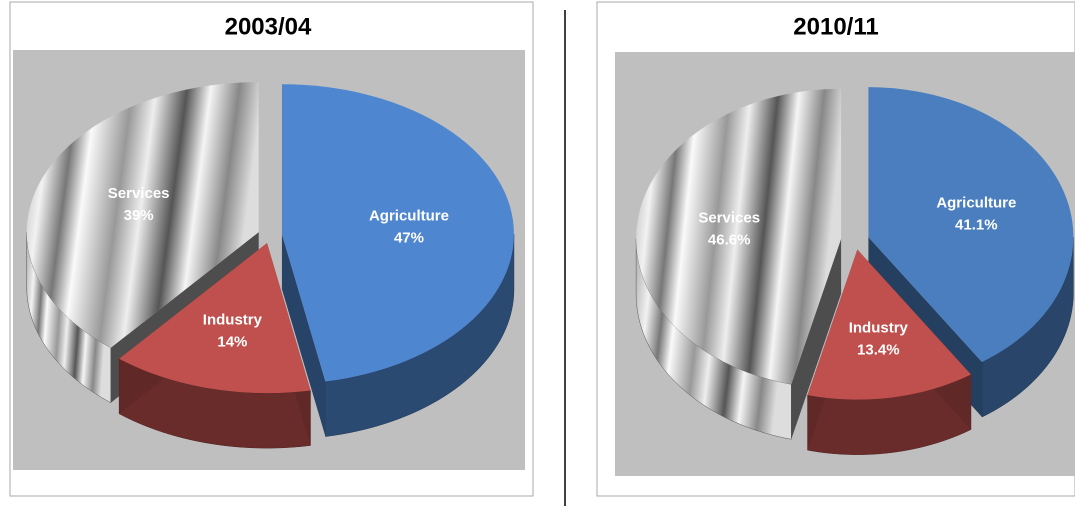 The height and width of the screenshot is (506, 1075). What do you see at coordinates (729, 240) in the screenshot?
I see `slice-value-label: 46.6%` at bounding box center [729, 240].